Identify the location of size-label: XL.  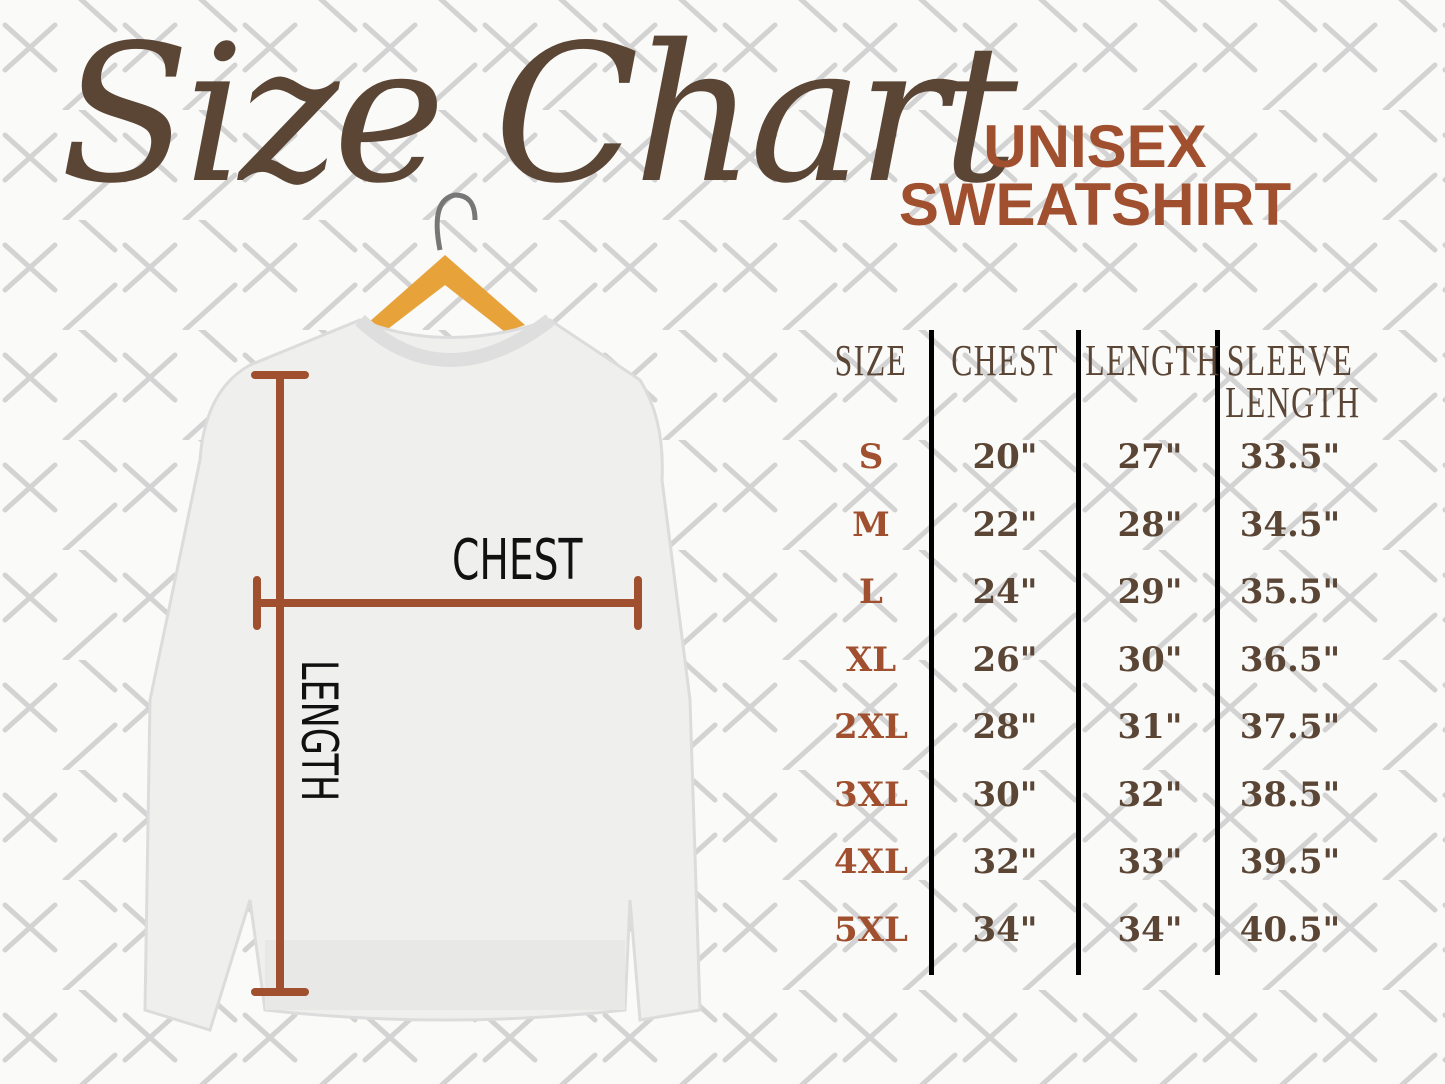
(871, 659).